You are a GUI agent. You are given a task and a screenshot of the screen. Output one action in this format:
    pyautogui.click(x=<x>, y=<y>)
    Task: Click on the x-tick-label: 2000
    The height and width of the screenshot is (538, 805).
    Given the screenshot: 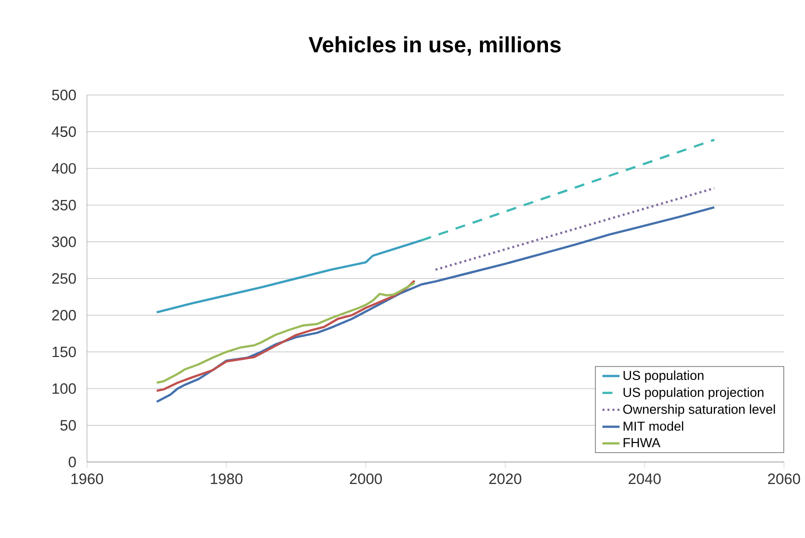 What is the action you would take?
    pyautogui.click(x=366, y=479)
    